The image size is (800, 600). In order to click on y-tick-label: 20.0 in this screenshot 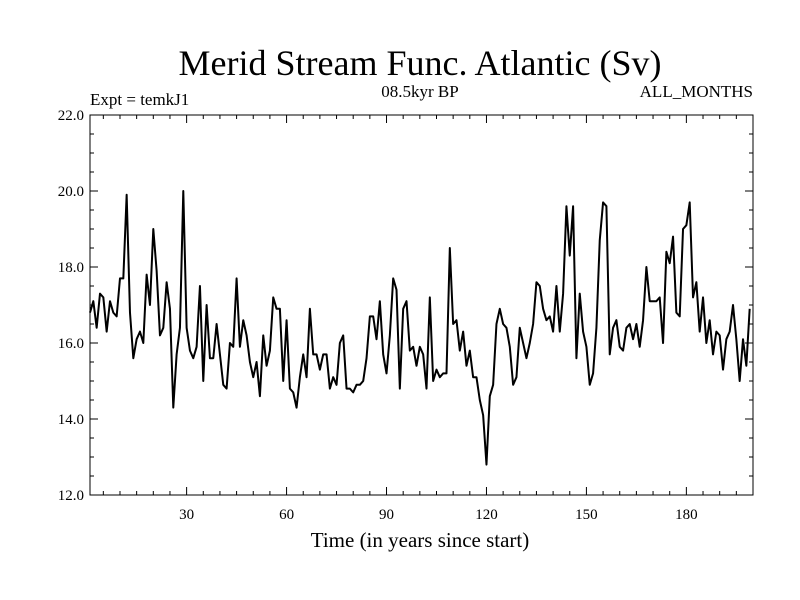, I will do `click(71, 192)`.